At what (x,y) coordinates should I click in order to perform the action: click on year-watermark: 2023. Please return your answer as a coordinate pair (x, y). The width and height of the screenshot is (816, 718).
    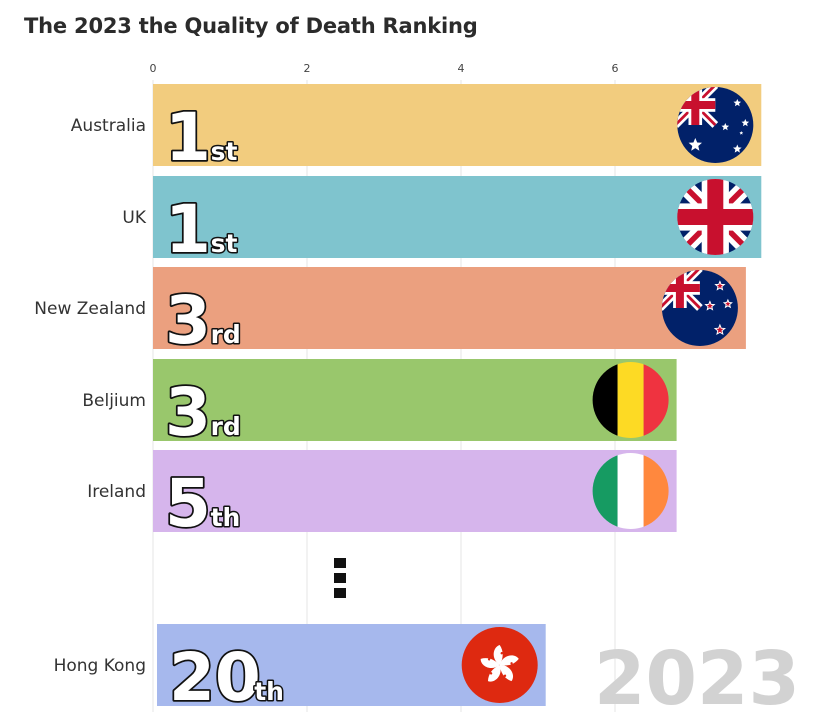
    Looking at the image, I should click on (697, 677).